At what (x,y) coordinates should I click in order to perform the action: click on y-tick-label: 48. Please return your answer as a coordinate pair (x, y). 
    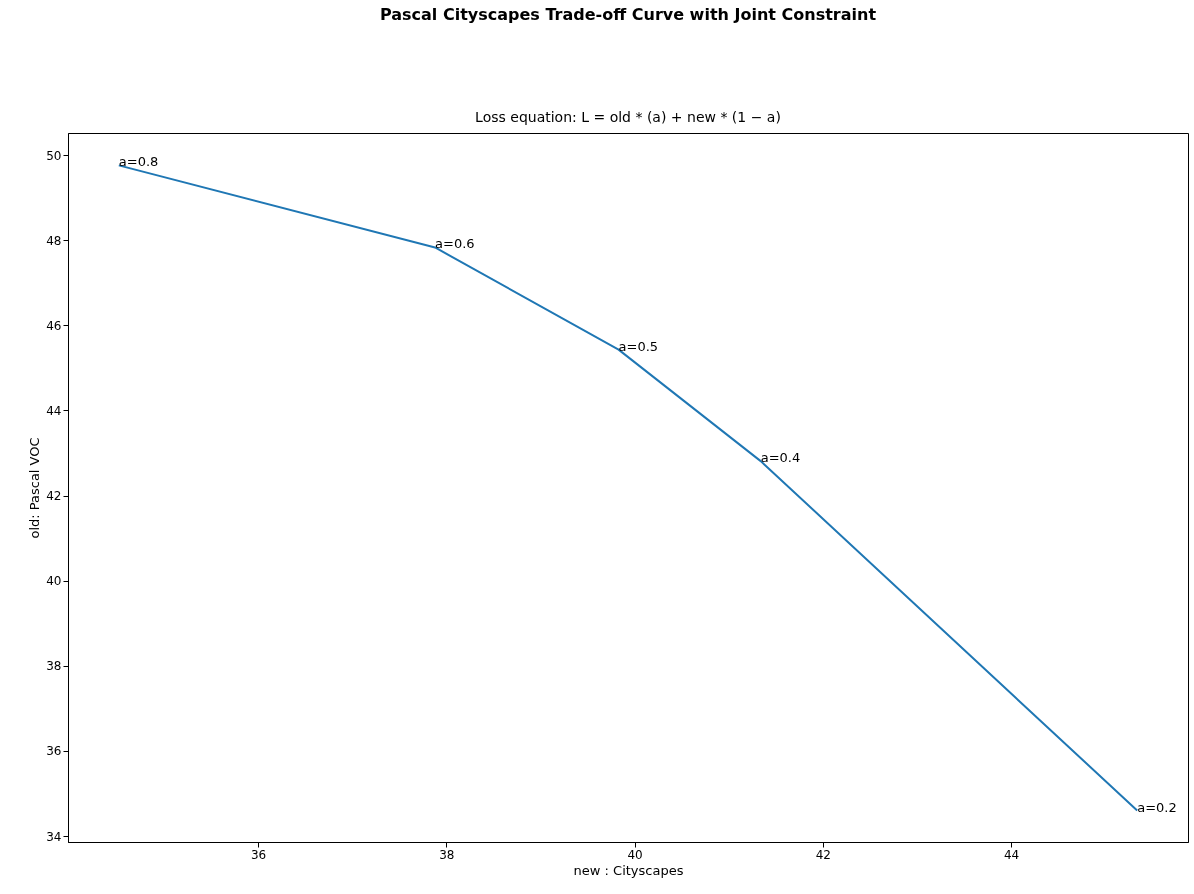
    Looking at the image, I should click on (54, 240).